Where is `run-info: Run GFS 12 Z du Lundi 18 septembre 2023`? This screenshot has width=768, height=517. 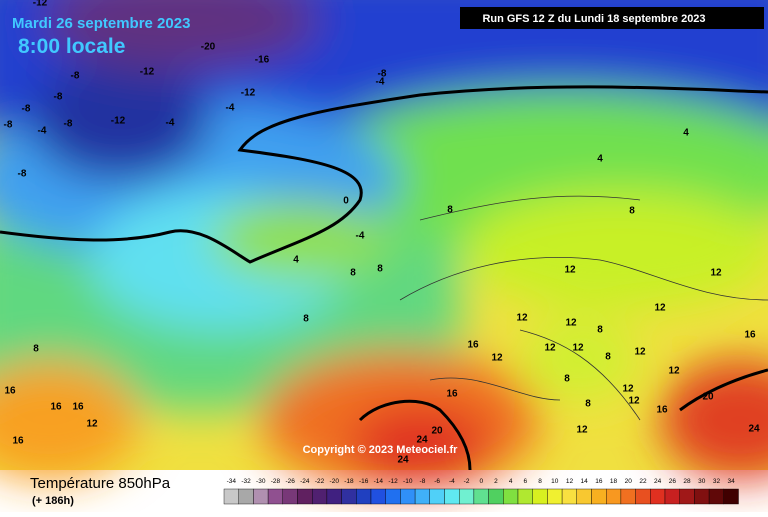 run-info: Run GFS 12 Z du Lundi 18 septembre 2023 is located at coordinates (593, 19).